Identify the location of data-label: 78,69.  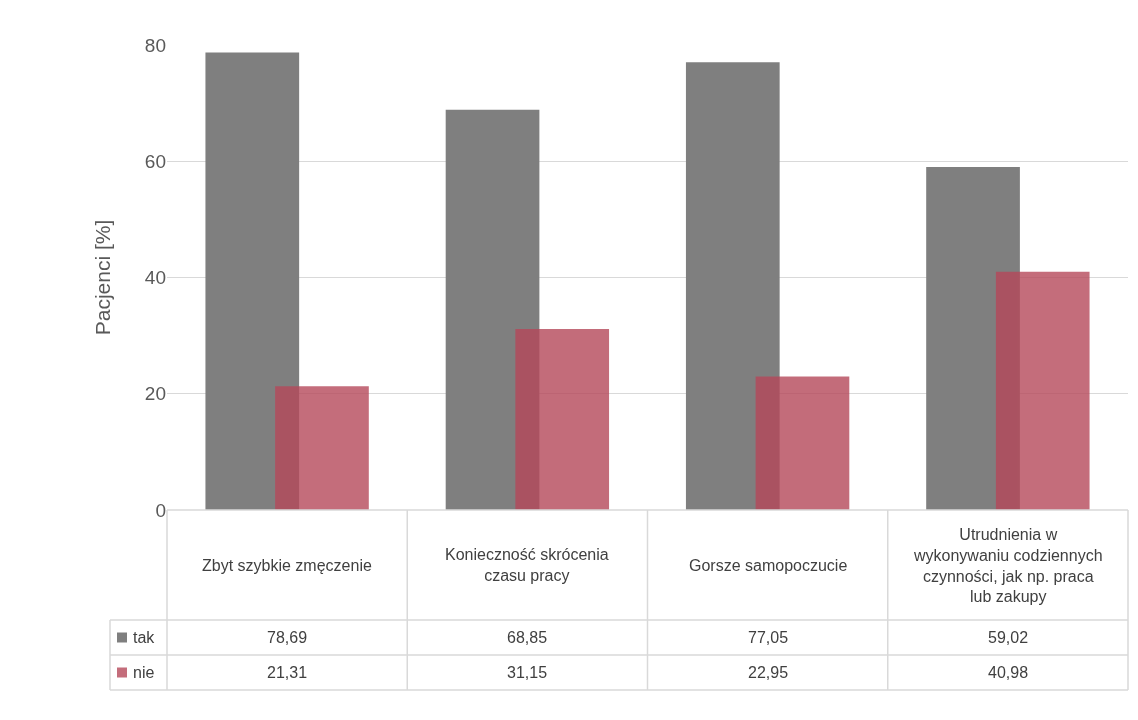
(287, 637).